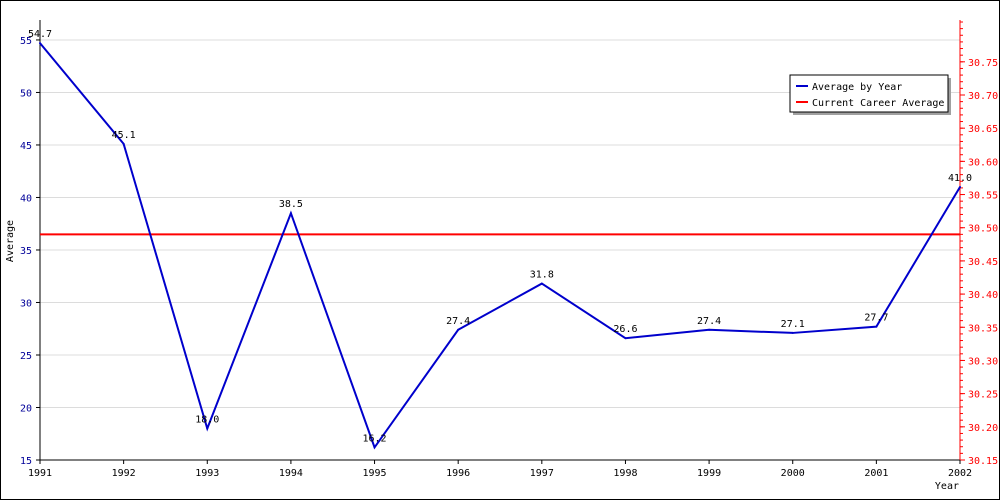 The image size is (1000, 500). Describe the element at coordinates (26, 356) in the screenshot. I see `y-left-tick-label: 25` at that location.